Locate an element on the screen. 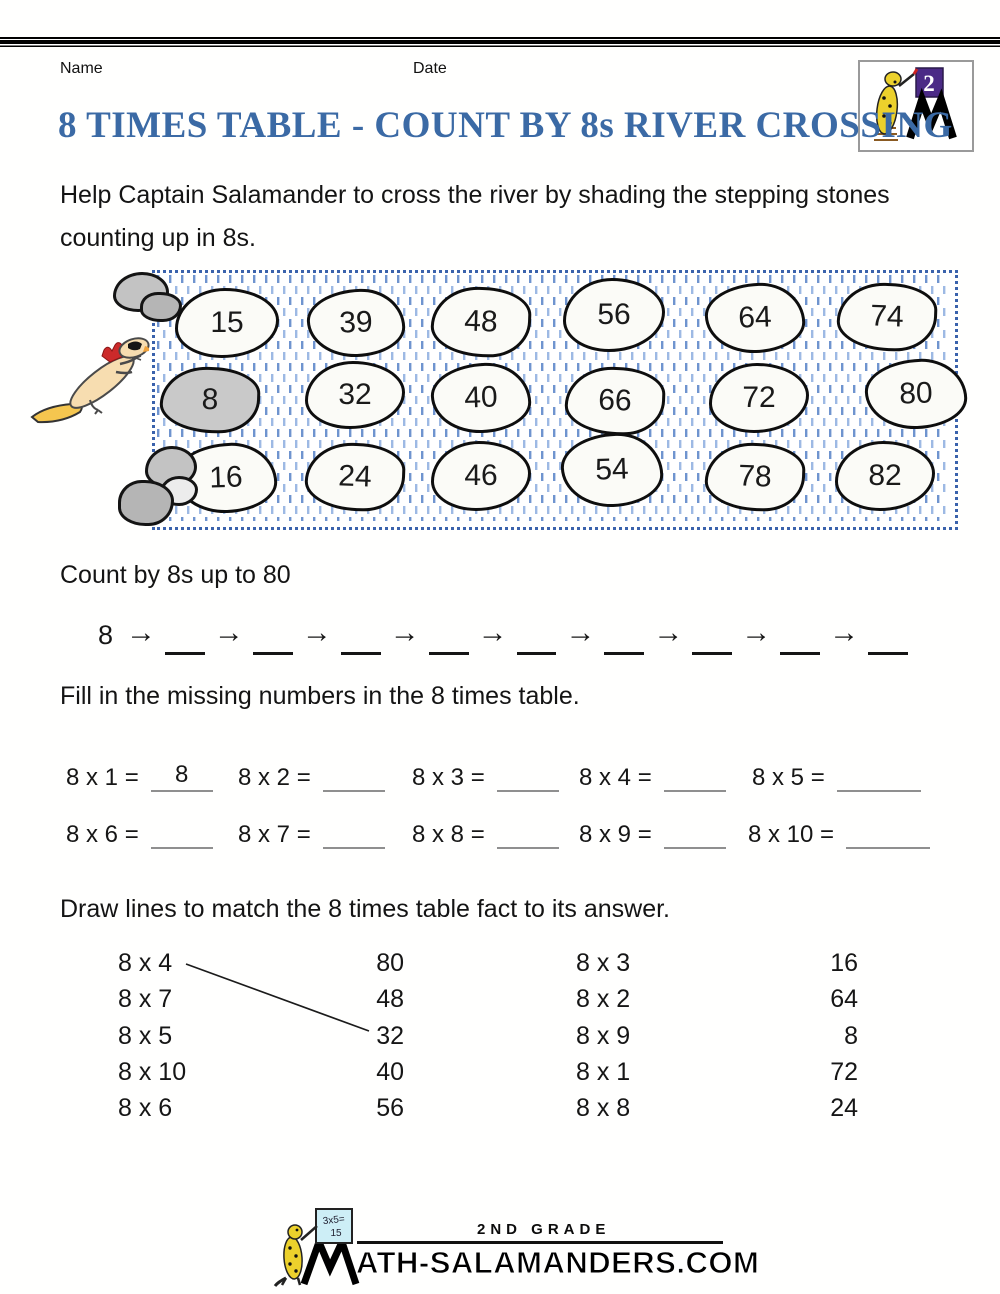 The image size is (1000, 1294). written-answer: 8 is located at coordinates (182, 774).